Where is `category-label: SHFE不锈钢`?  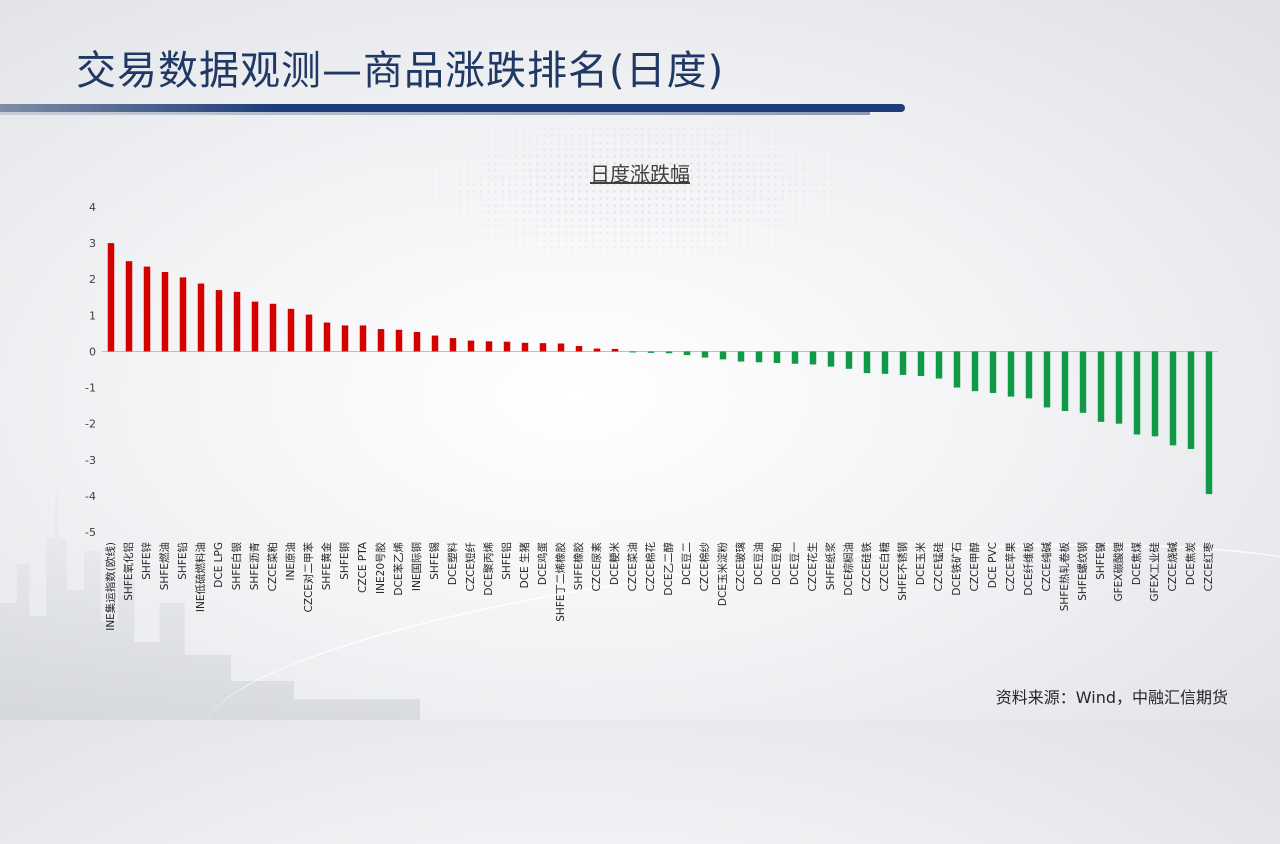 category-label: SHFE不锈钢 is located at coordinates (902, 571).